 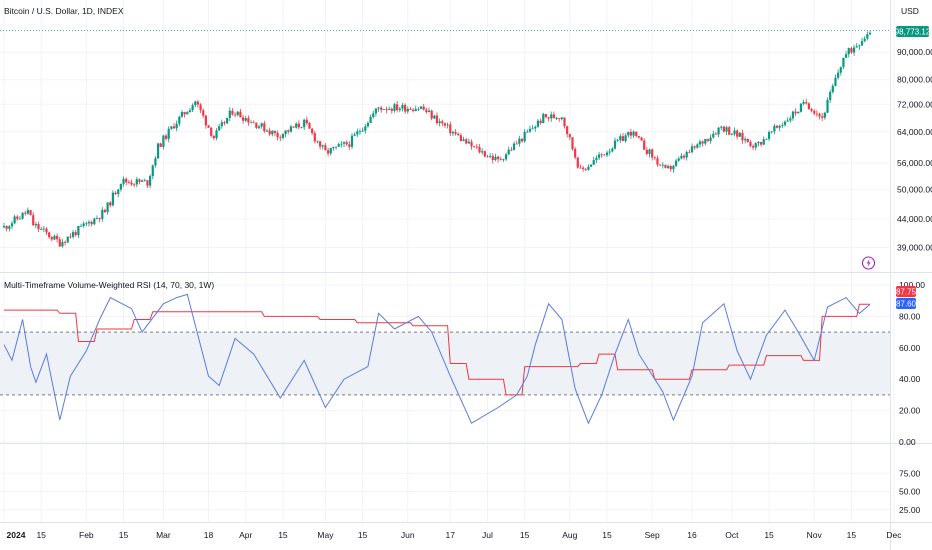 What do you see at coordinates (868, 263) in the screenshot?
I see `bolt-icon` at bounding box center [868, 263].